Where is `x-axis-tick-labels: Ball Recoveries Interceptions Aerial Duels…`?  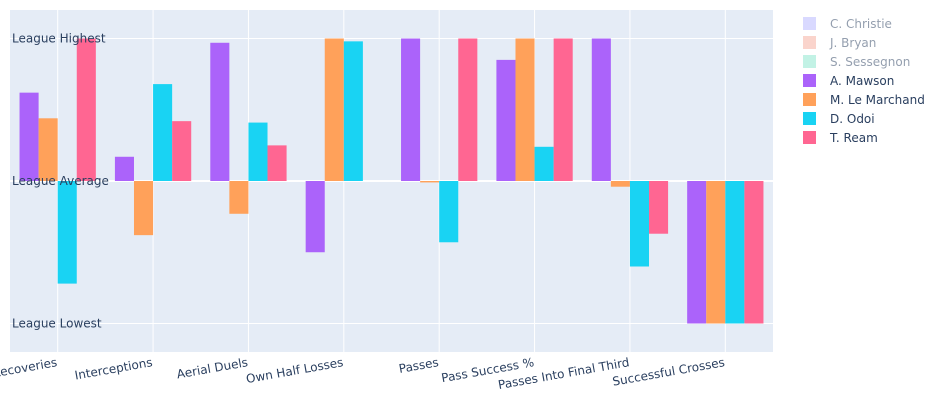 x-axis-tick-labels: Ball Recoveries Interceptions Aerial Duels… is located at coordinates (363, 373).